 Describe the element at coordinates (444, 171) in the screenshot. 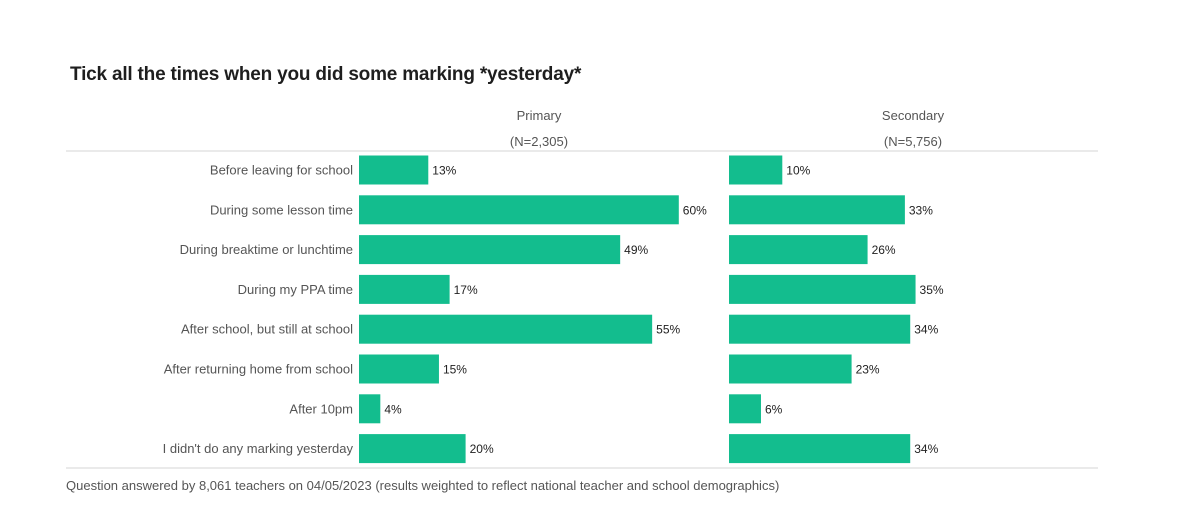

I see `primary-value-label-before-leaving-for-school: 13%` at that location.